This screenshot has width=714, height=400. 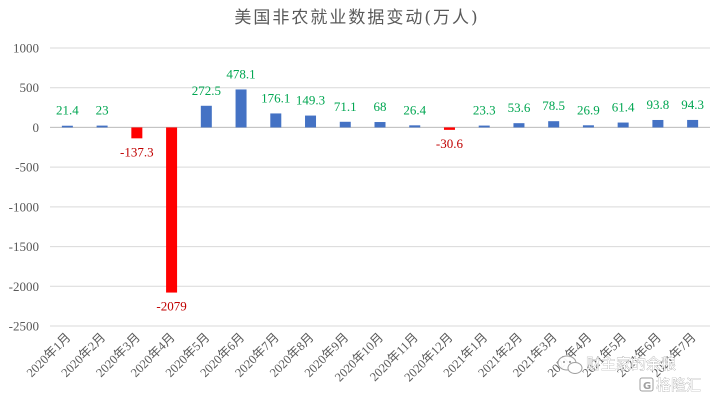 I want to click on data-label: 53.6, so click(x=519, y=107).